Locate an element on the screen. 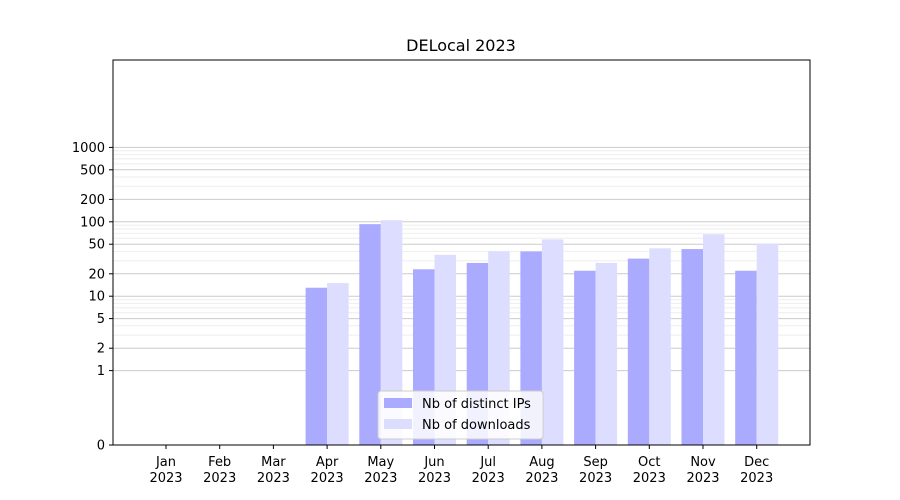 Image resolution: width=900 pixels, height=500 pixels. legend-box is located at coordinates (460, 415).